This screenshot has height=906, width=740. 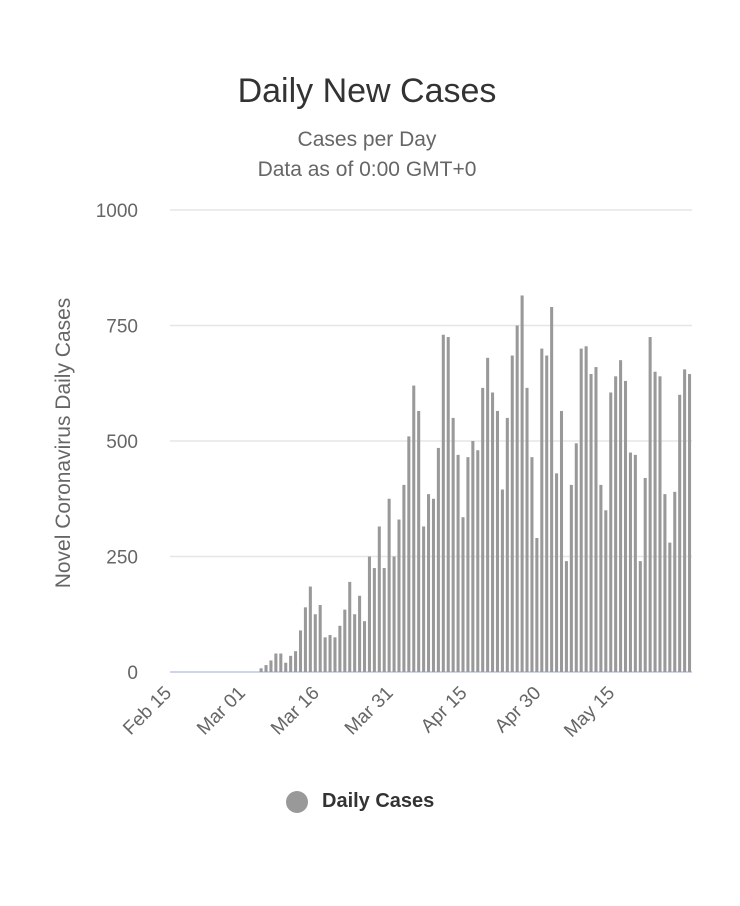 I want to click on chart-subtitle-date: Data as of 0:00 GMT+0, so click(x=367, y=169).